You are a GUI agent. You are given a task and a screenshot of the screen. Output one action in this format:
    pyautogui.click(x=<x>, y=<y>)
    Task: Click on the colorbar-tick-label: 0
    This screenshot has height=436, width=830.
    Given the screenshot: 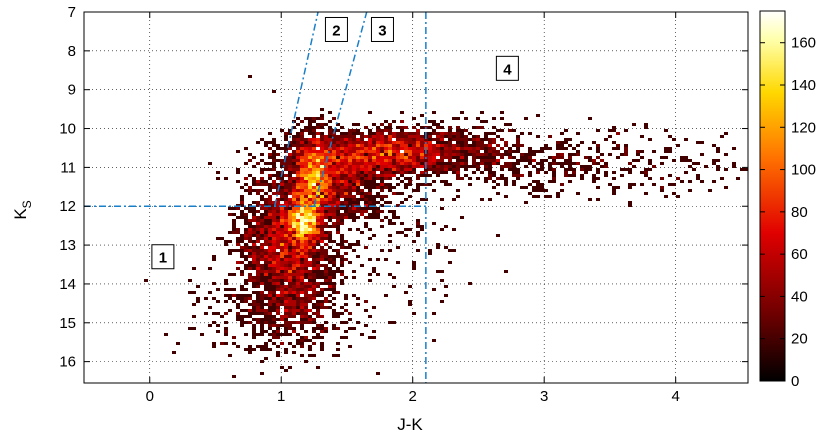 What is the action you would take?
    pyautogui.click(x=795, y=381)
    